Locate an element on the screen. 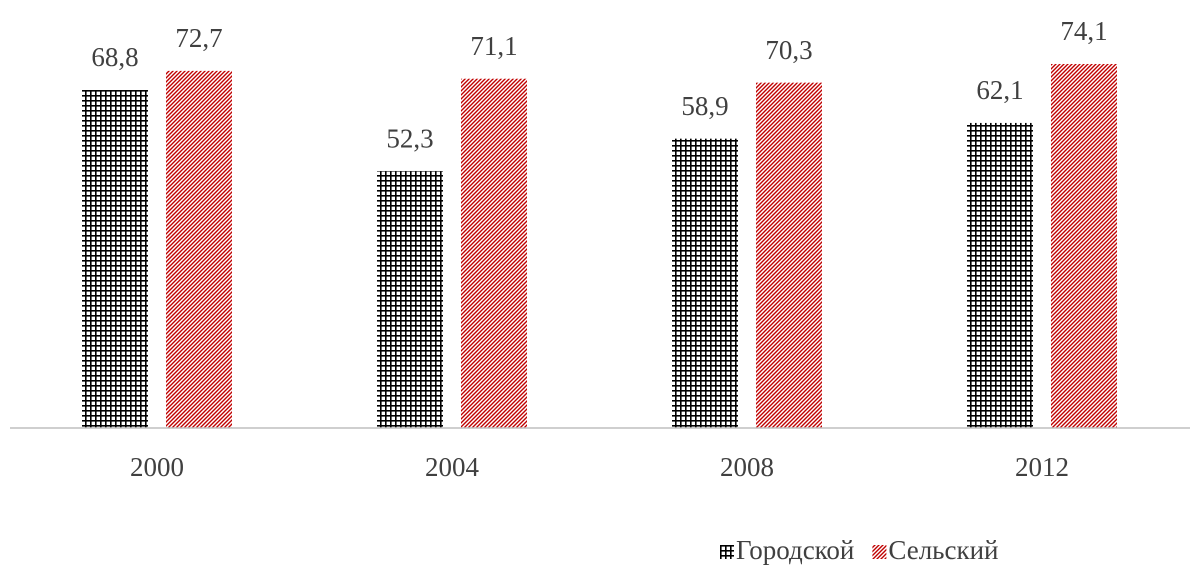 Image resolution: width=1203 pixels, height=570 pixels. legend-label: Городской is located at coordinates (795, 550).